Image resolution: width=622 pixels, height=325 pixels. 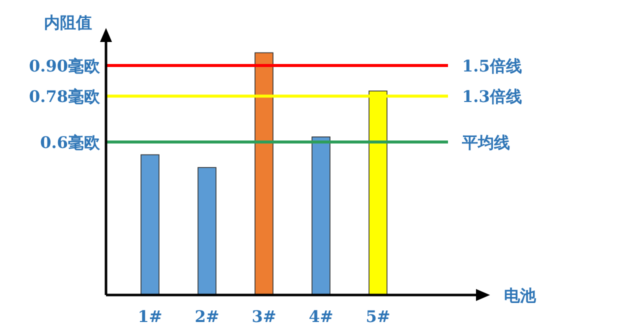 I want to click on x-tick-label: 3#, so click(x=264, y=316).